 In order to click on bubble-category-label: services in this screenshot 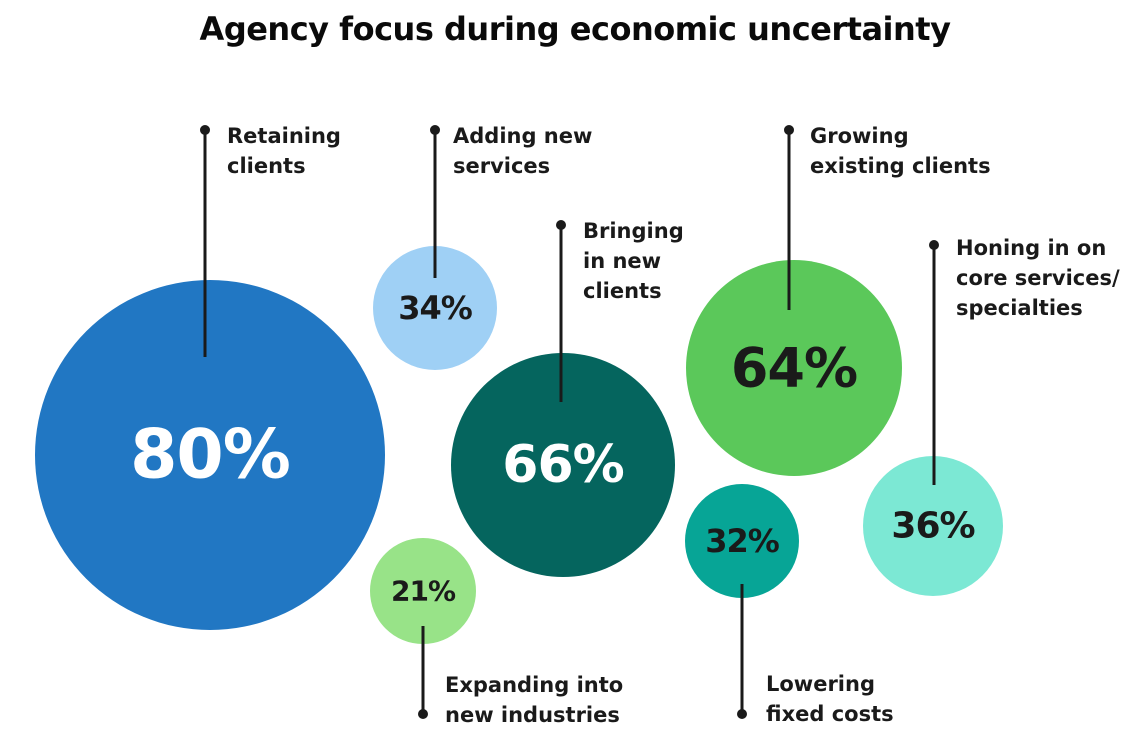, I will do `click(501, 166)`.